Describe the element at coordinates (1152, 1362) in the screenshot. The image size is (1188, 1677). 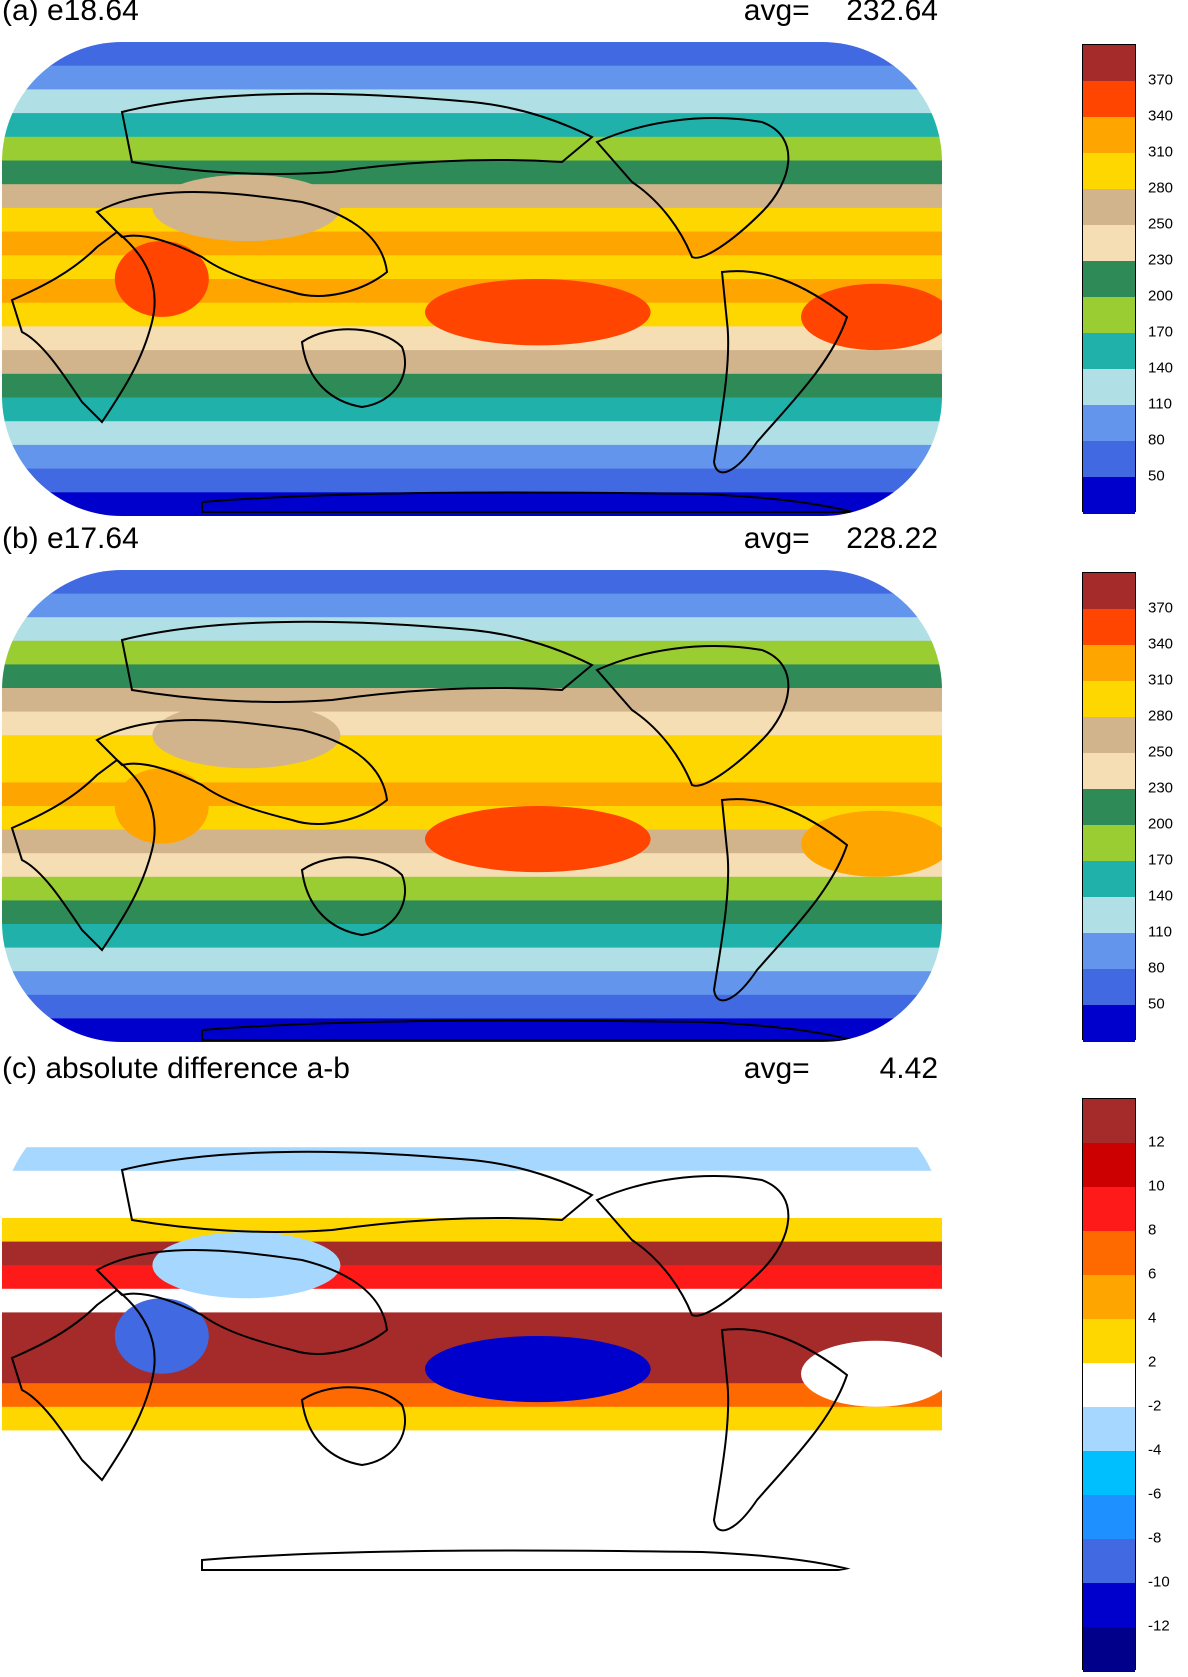
I see `colorbar-tick-label: 2` at that location.